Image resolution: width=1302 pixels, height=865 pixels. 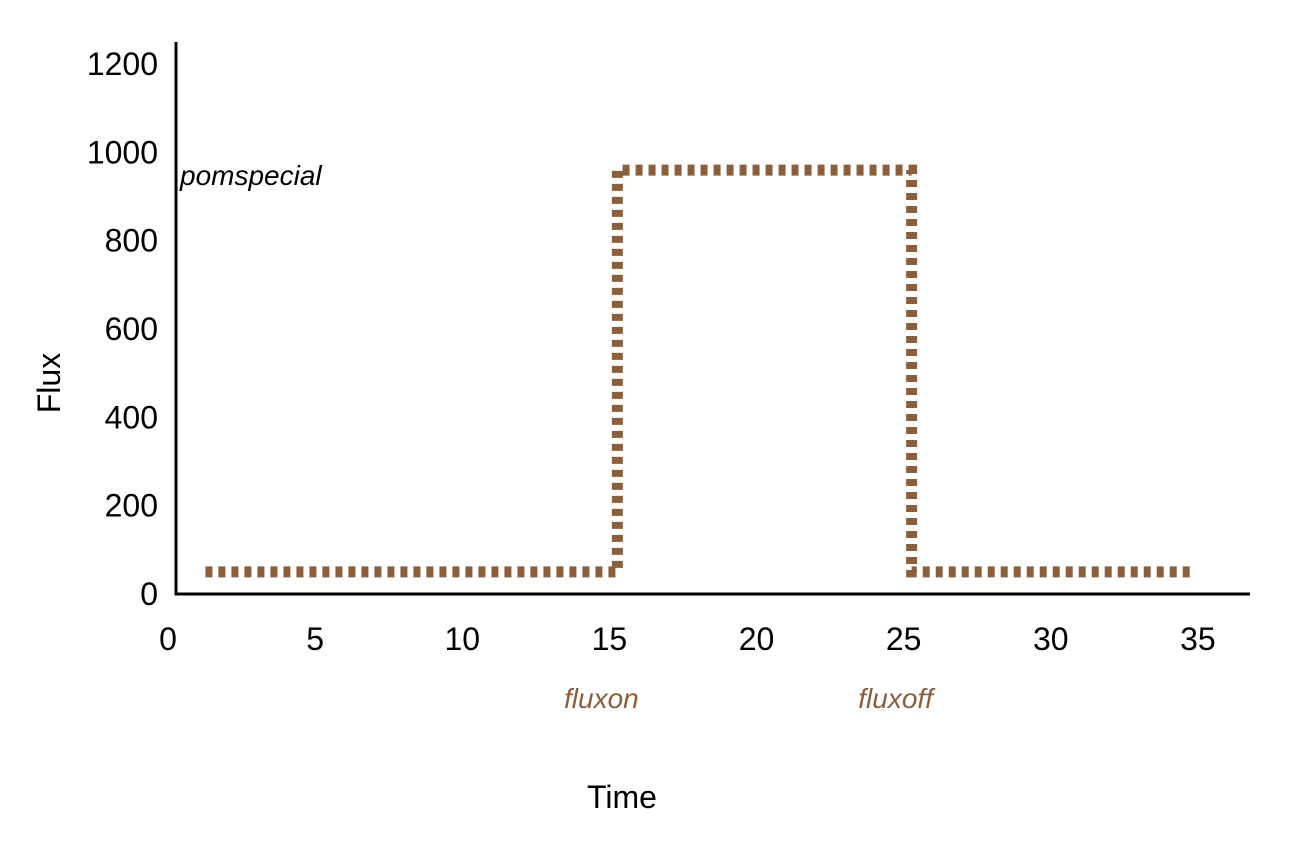 What do you see at coordinates (131, 329) in the screenshot?
I see `y-tick-label: 600` at bounding box center [131, 329].